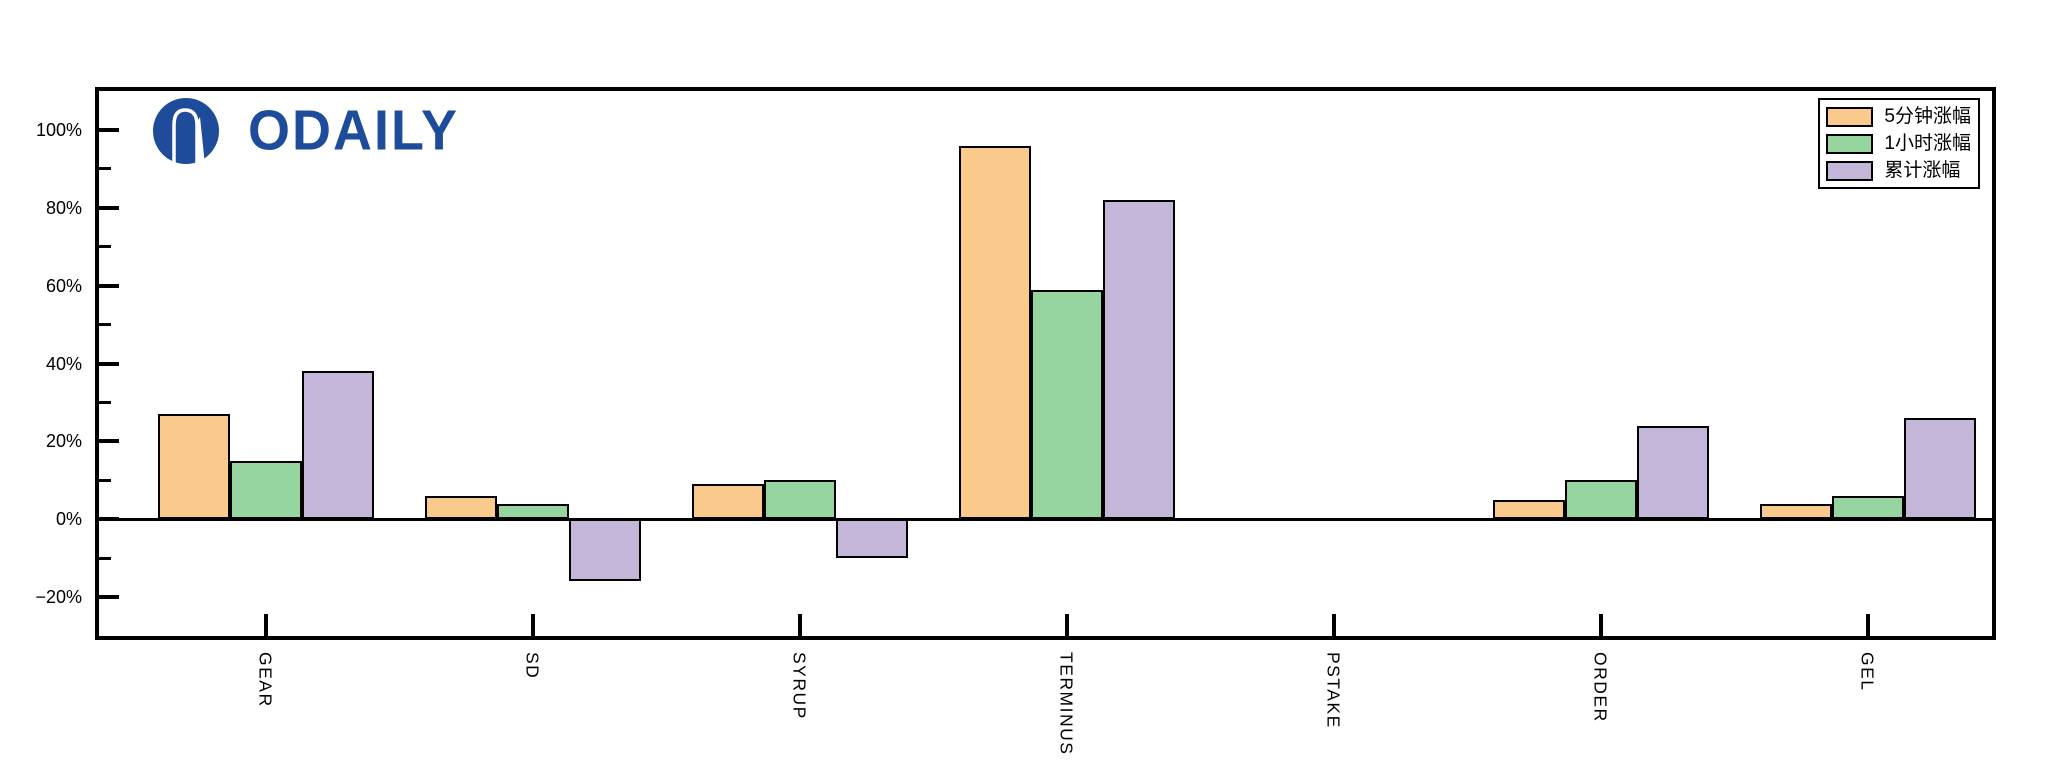 The height and width of the screenshot is (768, 2048). What do you see at coordinates (1922, 170) in the screenshot?
I see `legend-label: 累计涨幅` at bounding box center [1922, 170].